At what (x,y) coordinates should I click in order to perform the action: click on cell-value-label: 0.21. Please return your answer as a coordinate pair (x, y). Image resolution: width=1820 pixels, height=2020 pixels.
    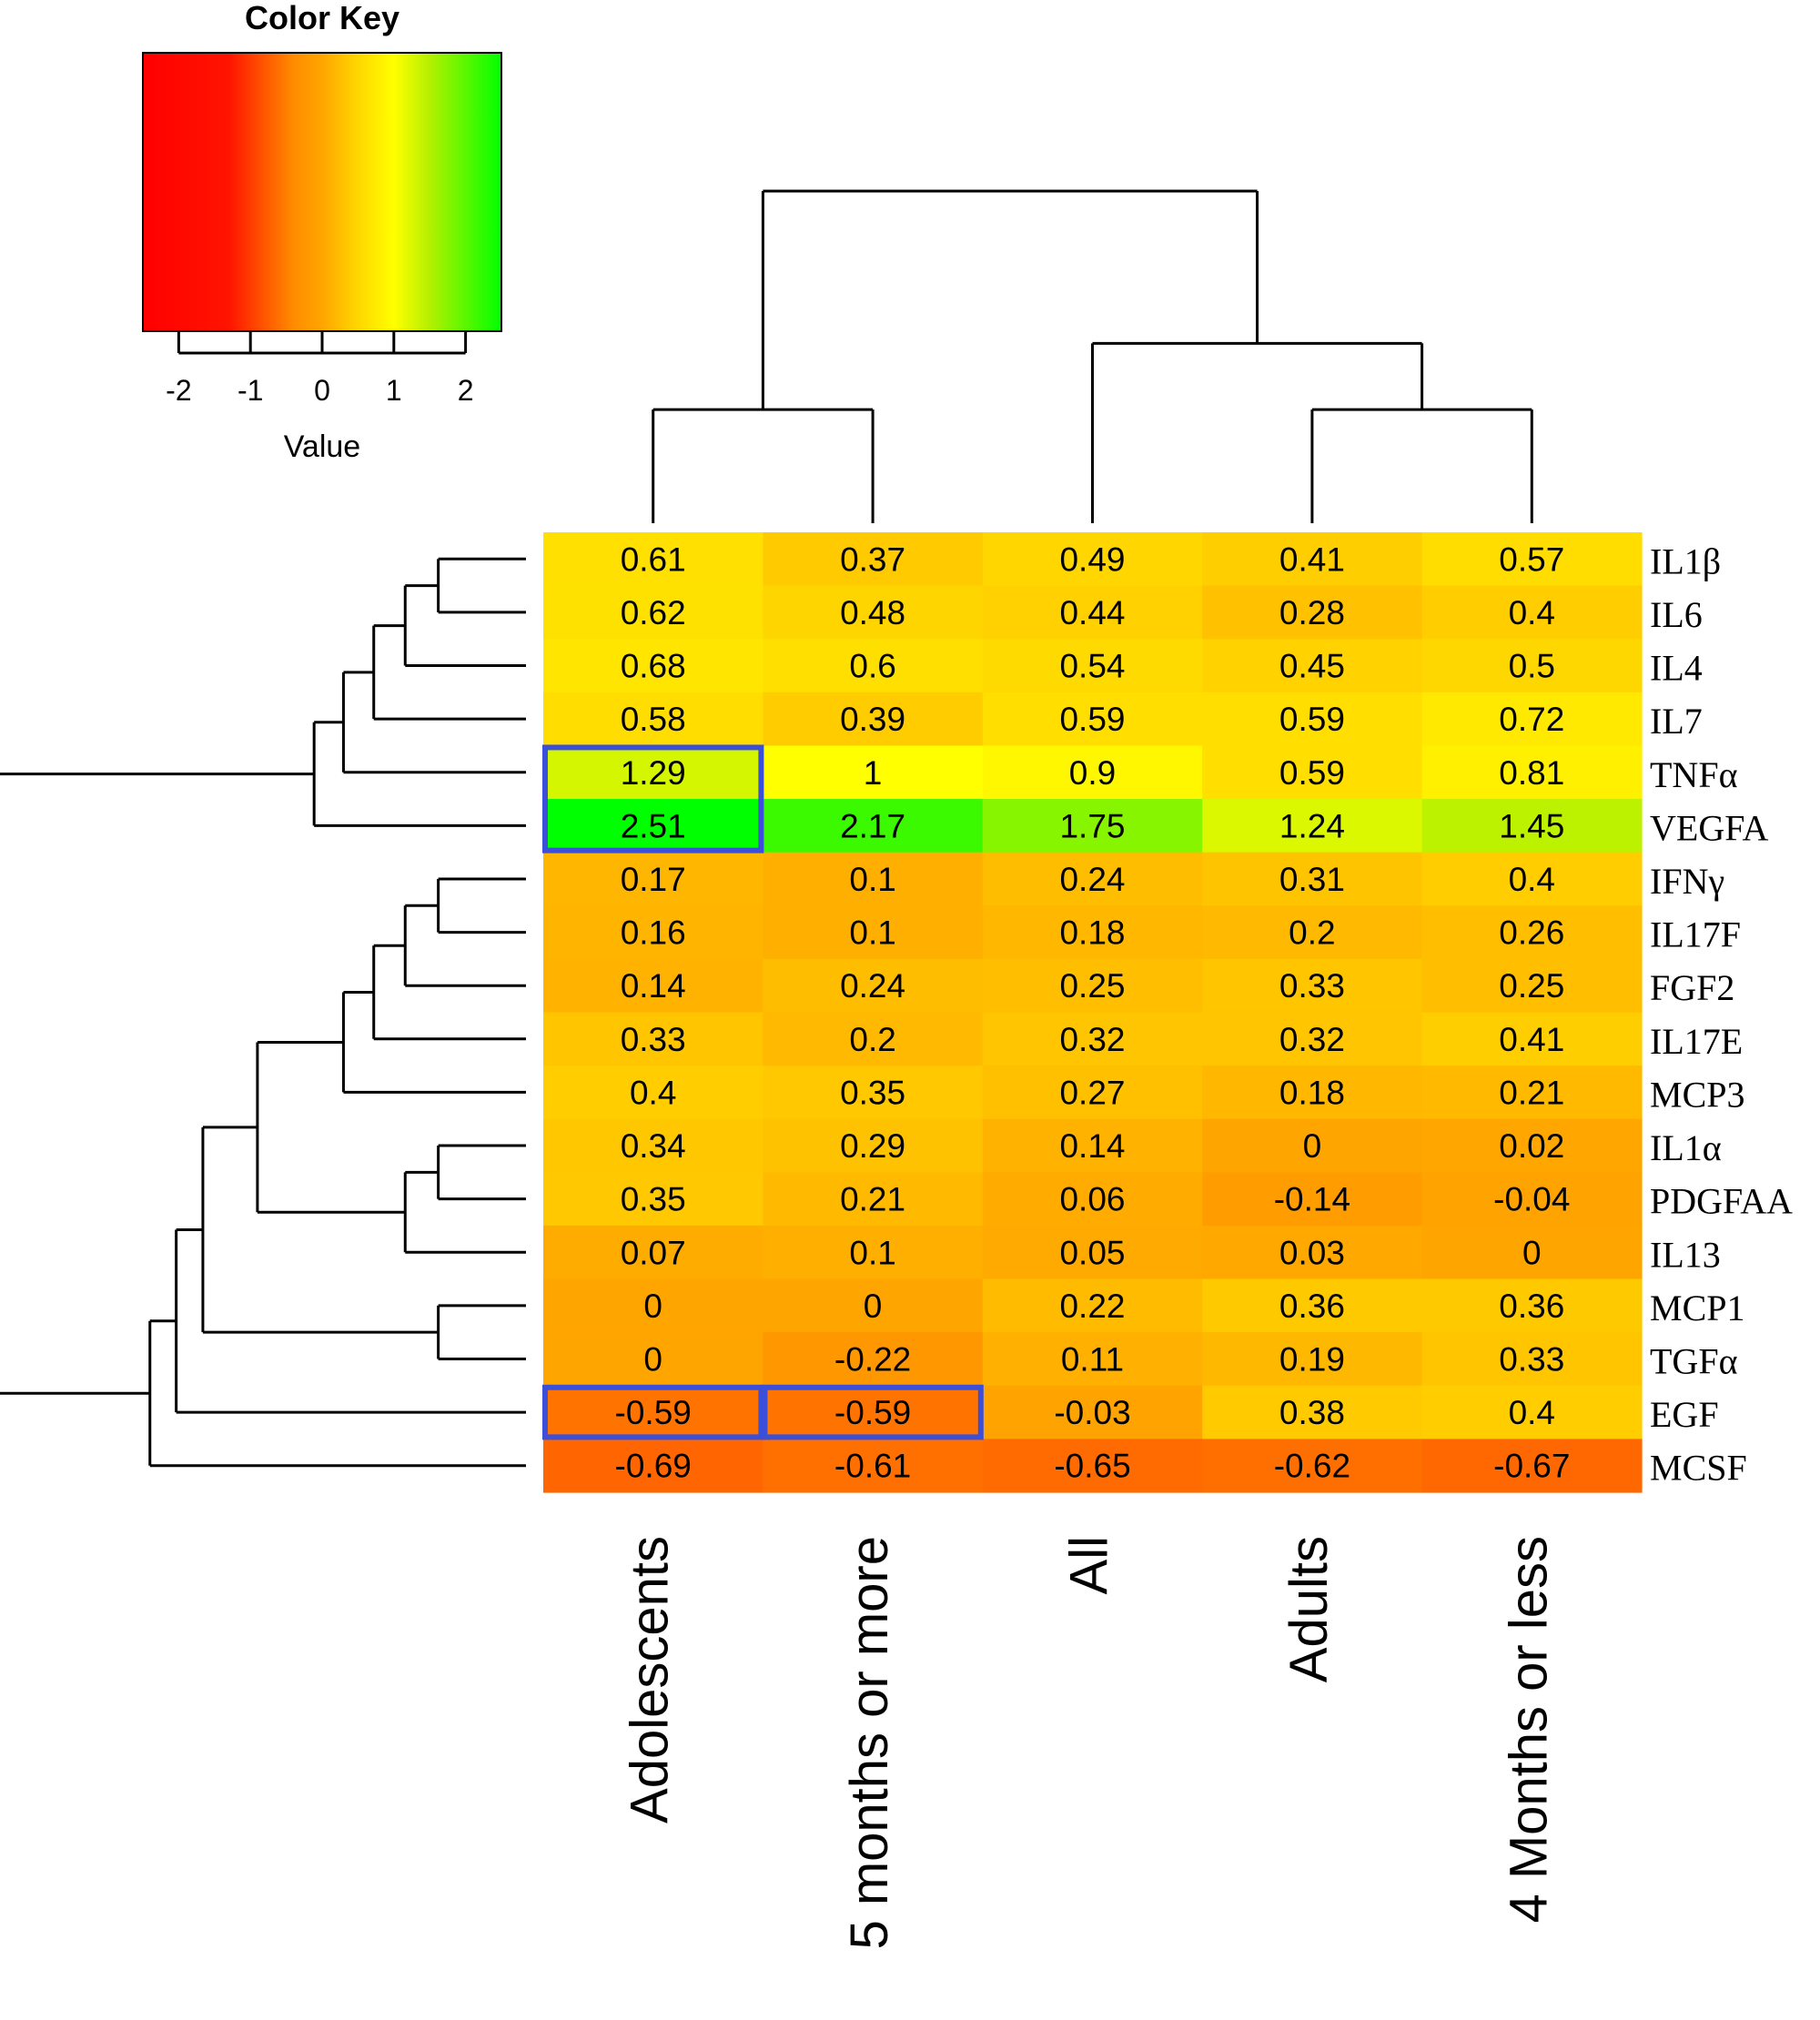
    Looking at the image, I should click on (873, 1199).